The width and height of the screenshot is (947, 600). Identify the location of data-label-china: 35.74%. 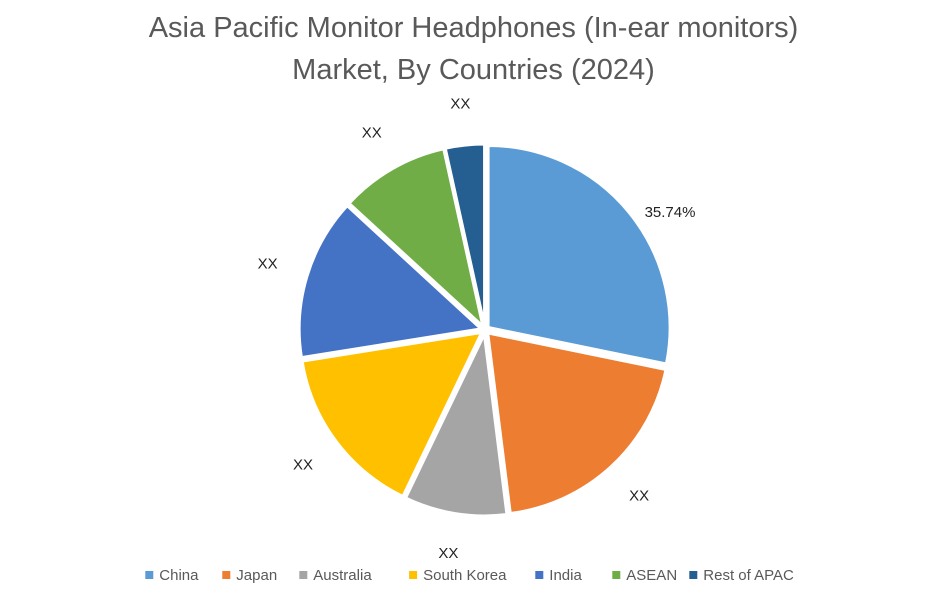
(670, 212).